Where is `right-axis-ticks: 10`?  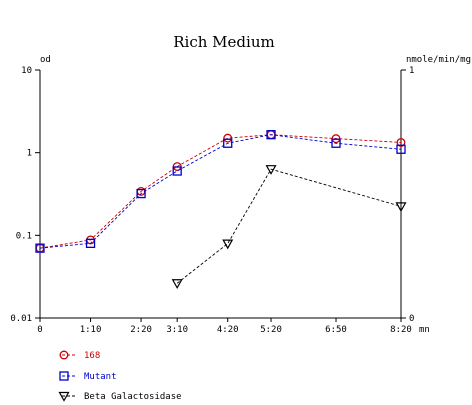 right-axis-ticks: 10 is located at coordinates (407, 195).